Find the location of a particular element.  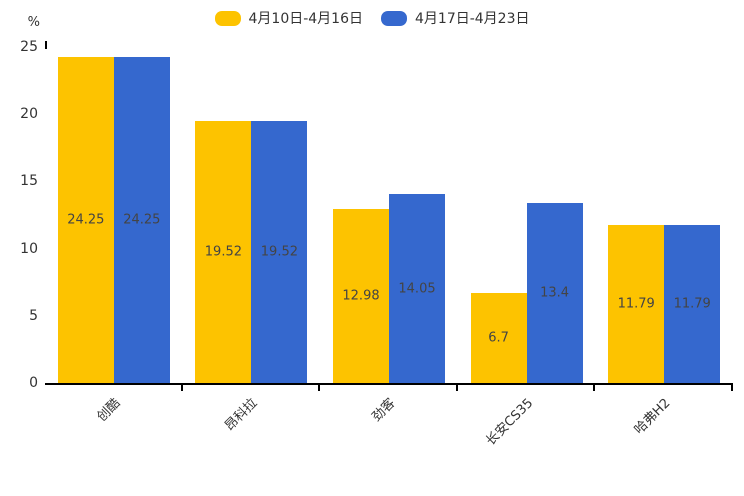

bar-series2-3: 14.05 is located at coordinates (417, 288).